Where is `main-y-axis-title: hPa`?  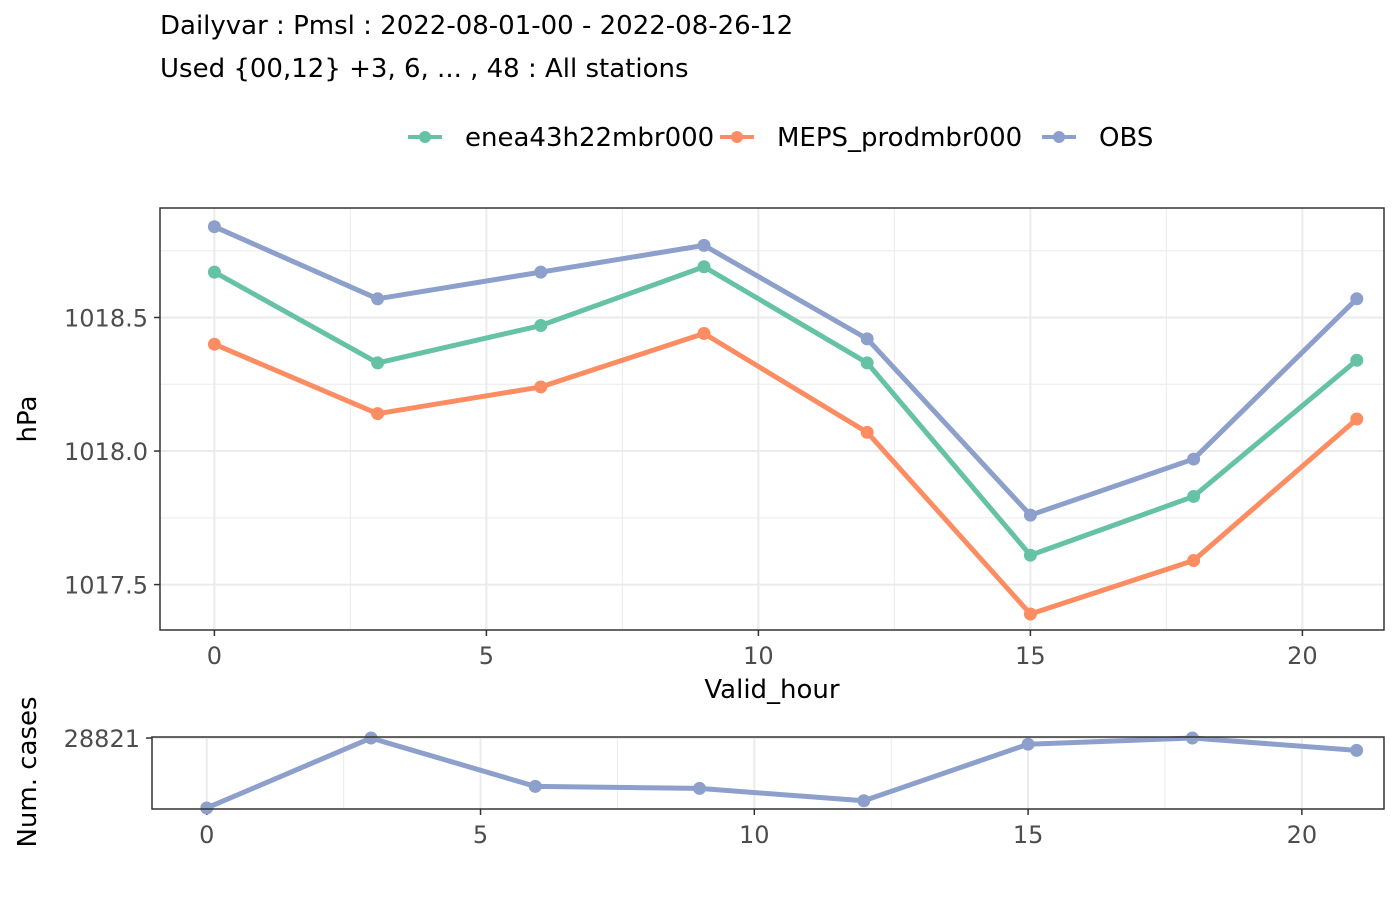 main-y-axis-title: hPa is located at coordinates (28, 419).